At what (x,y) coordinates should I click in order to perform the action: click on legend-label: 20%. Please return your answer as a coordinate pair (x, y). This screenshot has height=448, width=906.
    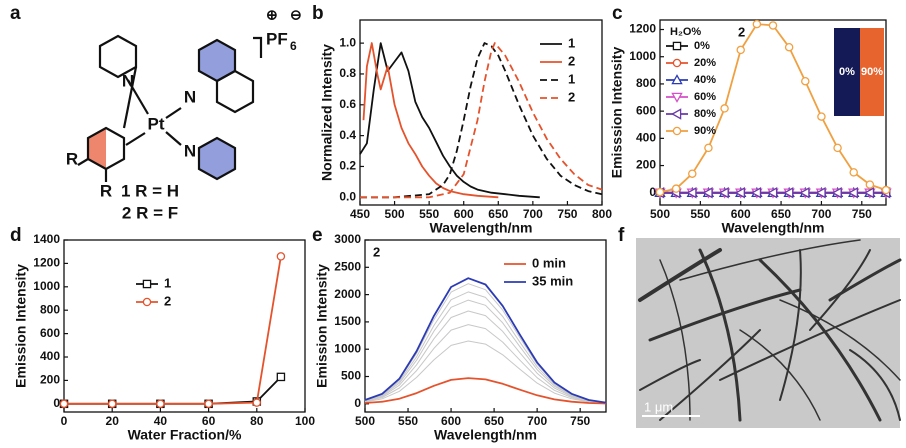
    Looking at the image, I should click on (705, 63).